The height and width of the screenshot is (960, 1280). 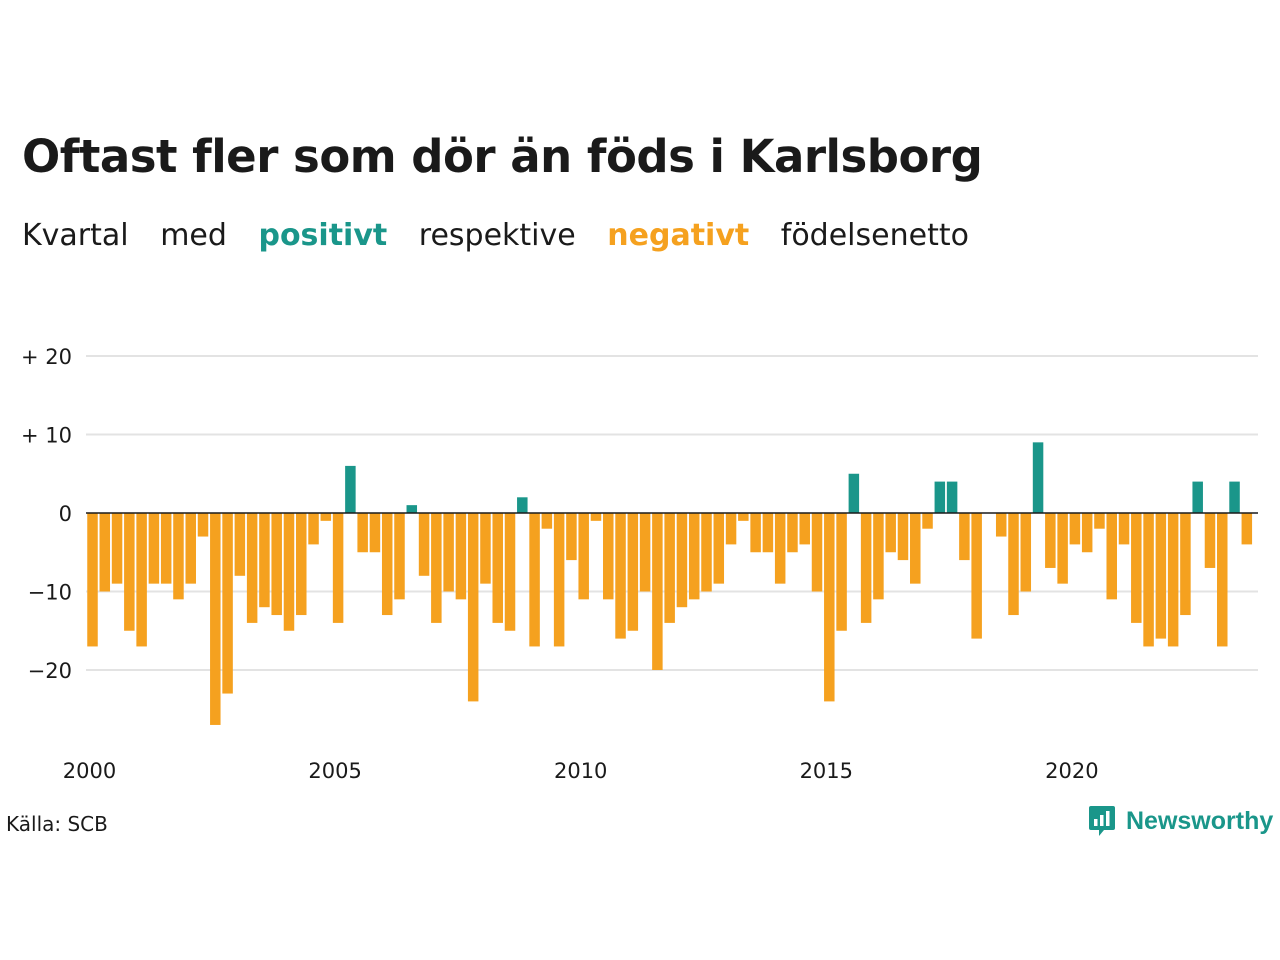 I want to click on newsworthy-logo-icon, so click(x=1102, y=821).